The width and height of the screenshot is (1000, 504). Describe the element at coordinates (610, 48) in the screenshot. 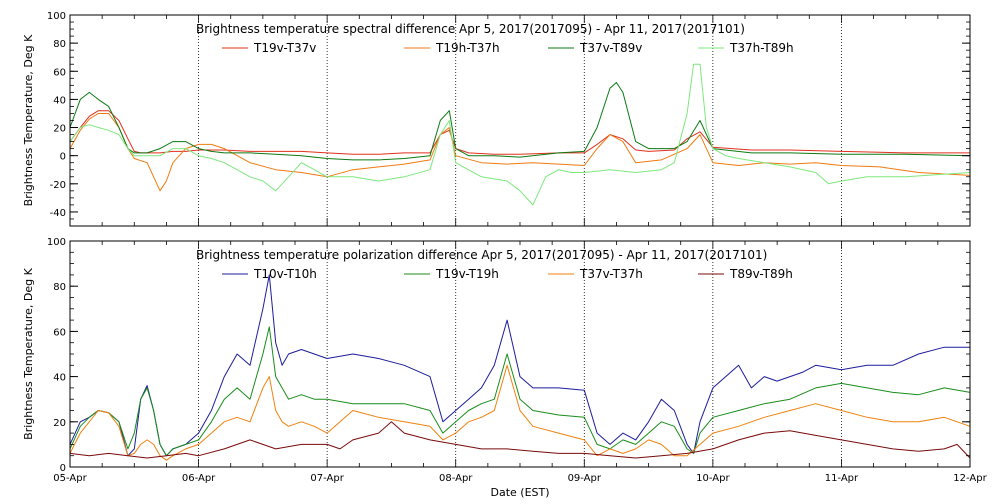

I see `legend-entry: T37v-T89v` at that location.